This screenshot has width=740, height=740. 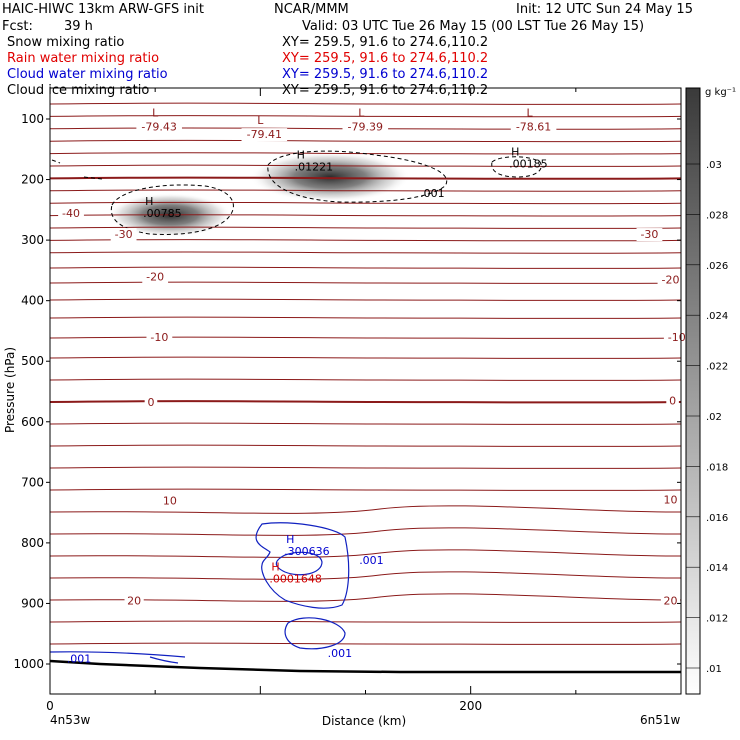 What do you see at coordinates (66, 42) in the screenshot?
I see `field-snow-name: Snow mixing ratio` at bounding box center [66, 42].